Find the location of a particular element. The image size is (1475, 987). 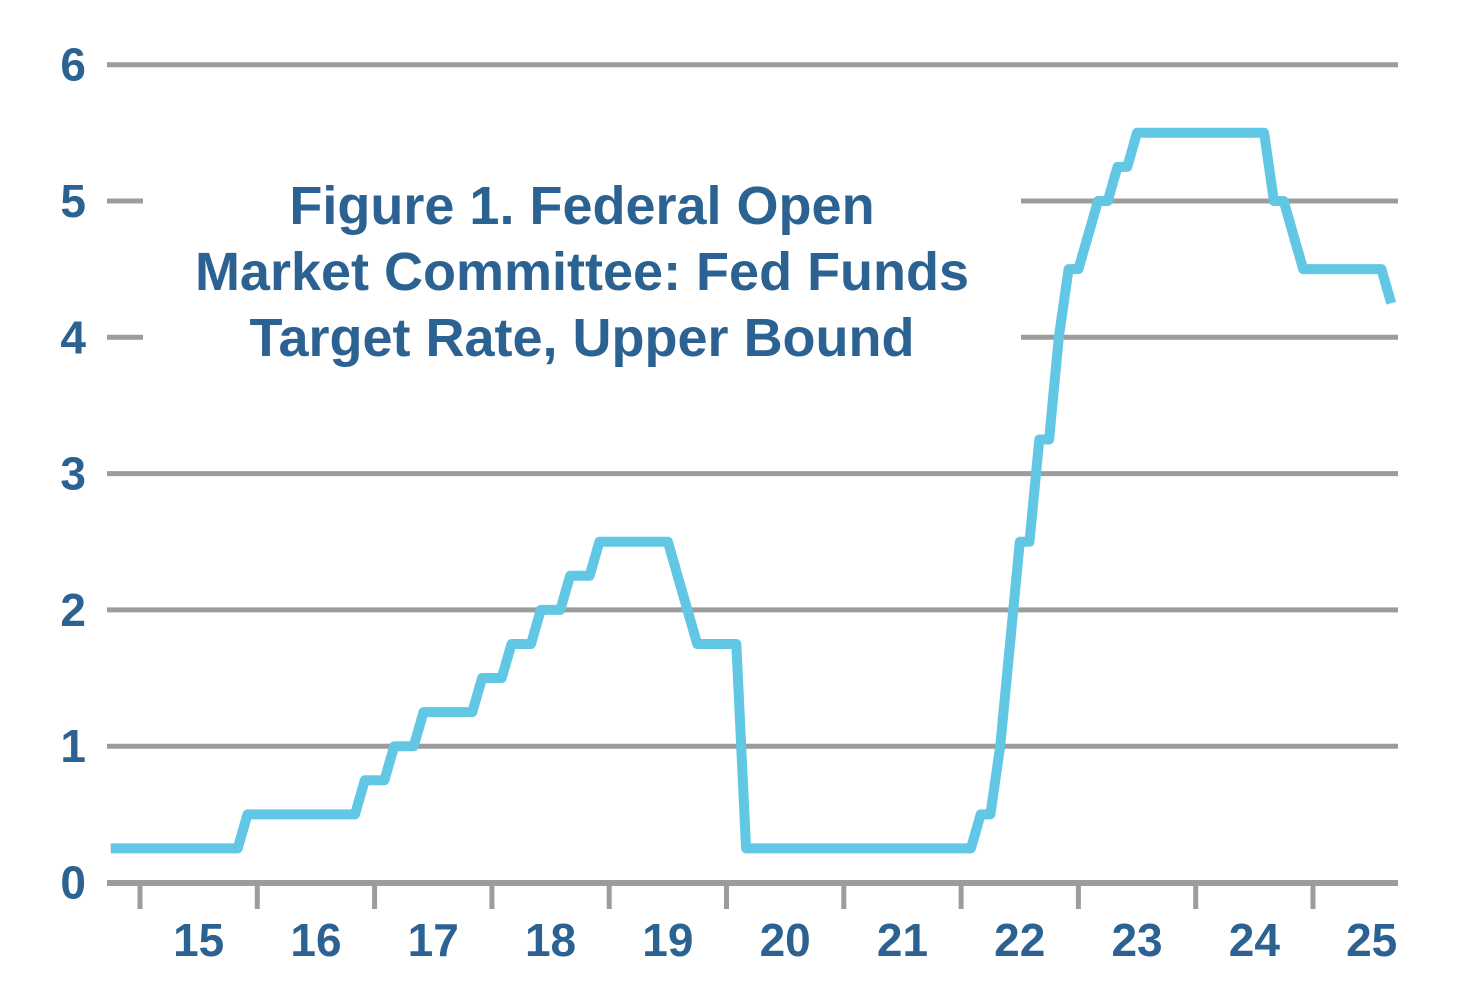

x-axis-label-20: 20 is located at coordinates (785, 940).